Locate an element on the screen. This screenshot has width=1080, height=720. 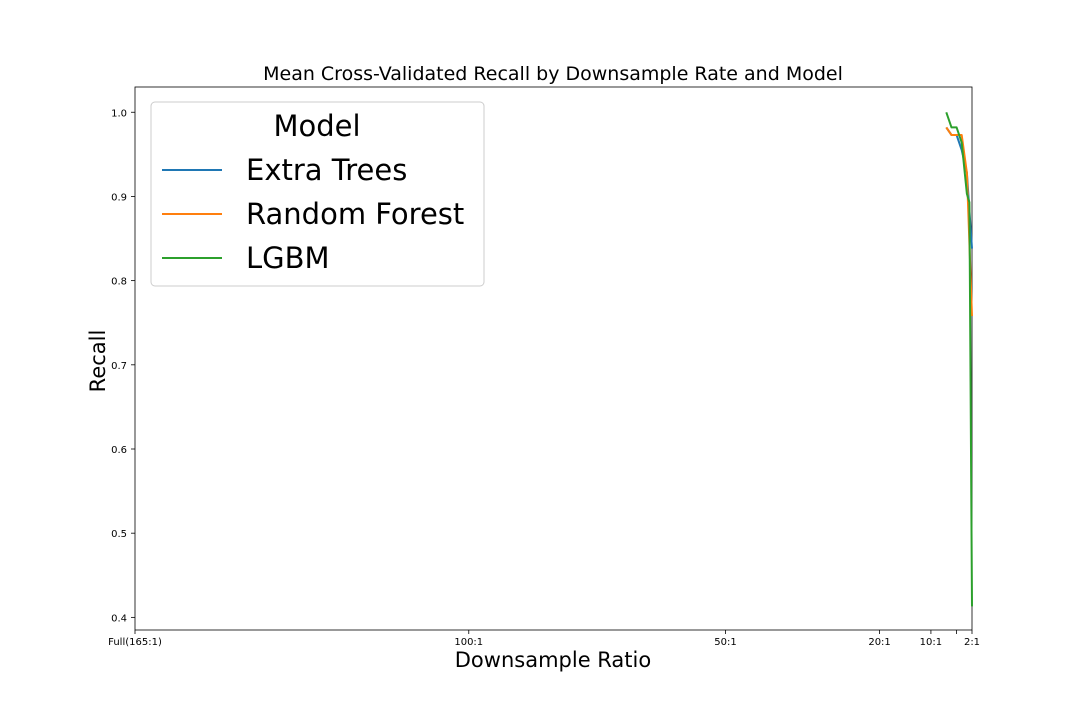
legend-title: Model is located at coordinates (316, 126).